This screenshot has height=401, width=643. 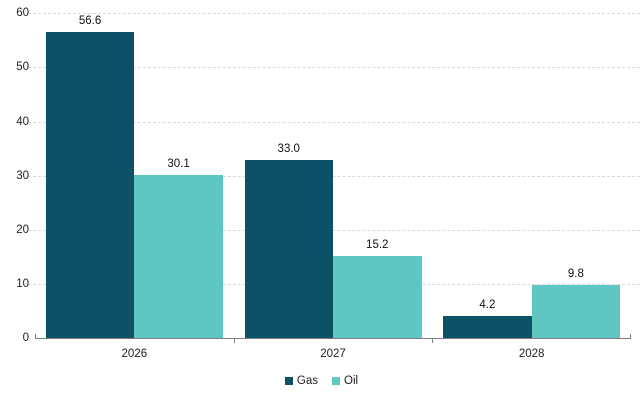 I want to click on bar-gas-2027, so click(x=288, y=249).